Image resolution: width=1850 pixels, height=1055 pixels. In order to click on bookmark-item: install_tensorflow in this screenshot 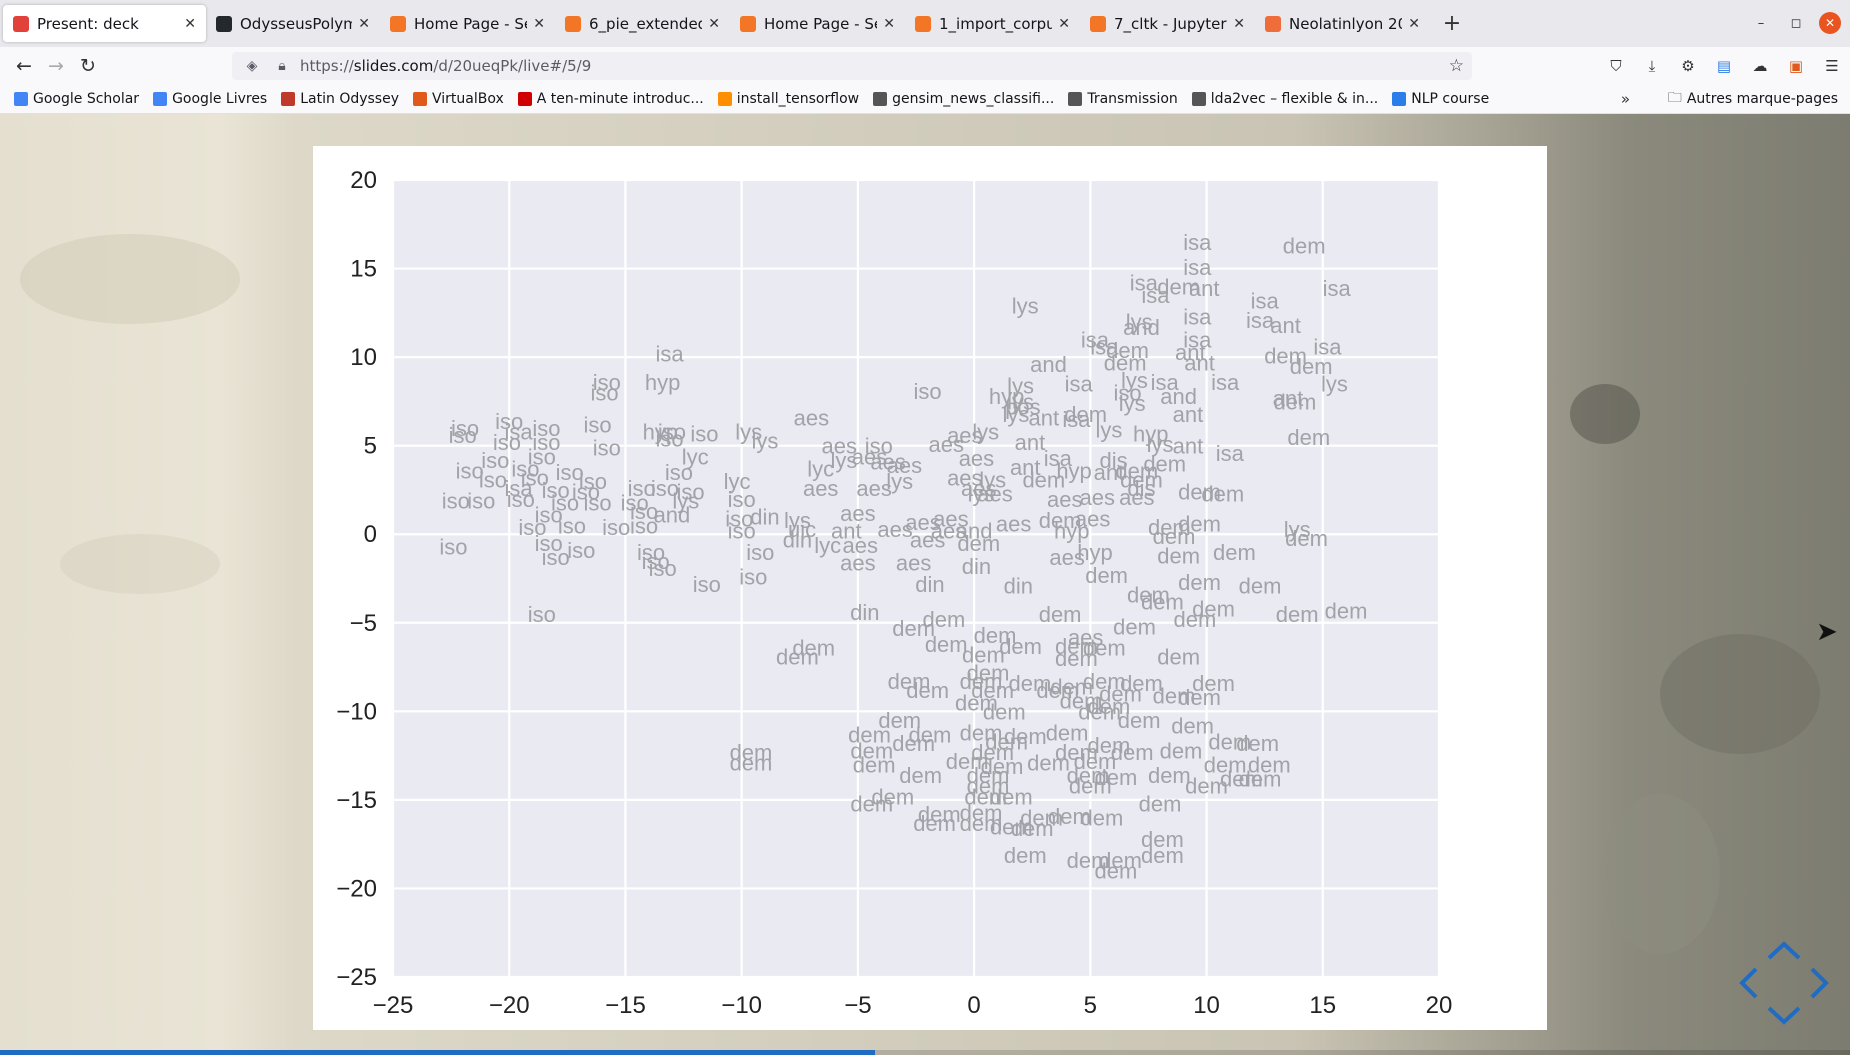, I will do `click(788, 99)`.